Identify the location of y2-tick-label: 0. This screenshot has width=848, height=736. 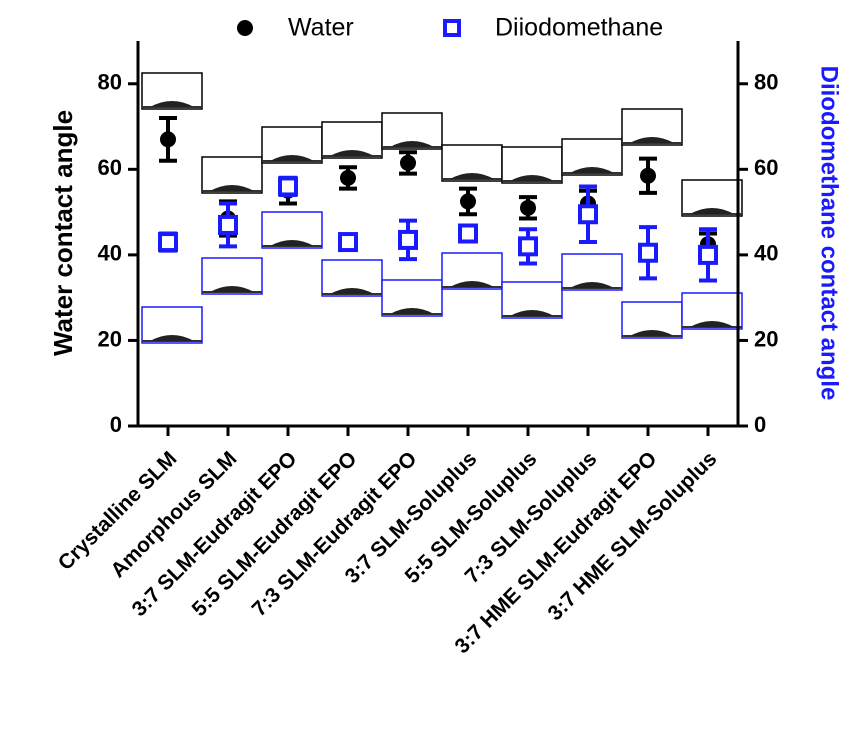
(760, 424).